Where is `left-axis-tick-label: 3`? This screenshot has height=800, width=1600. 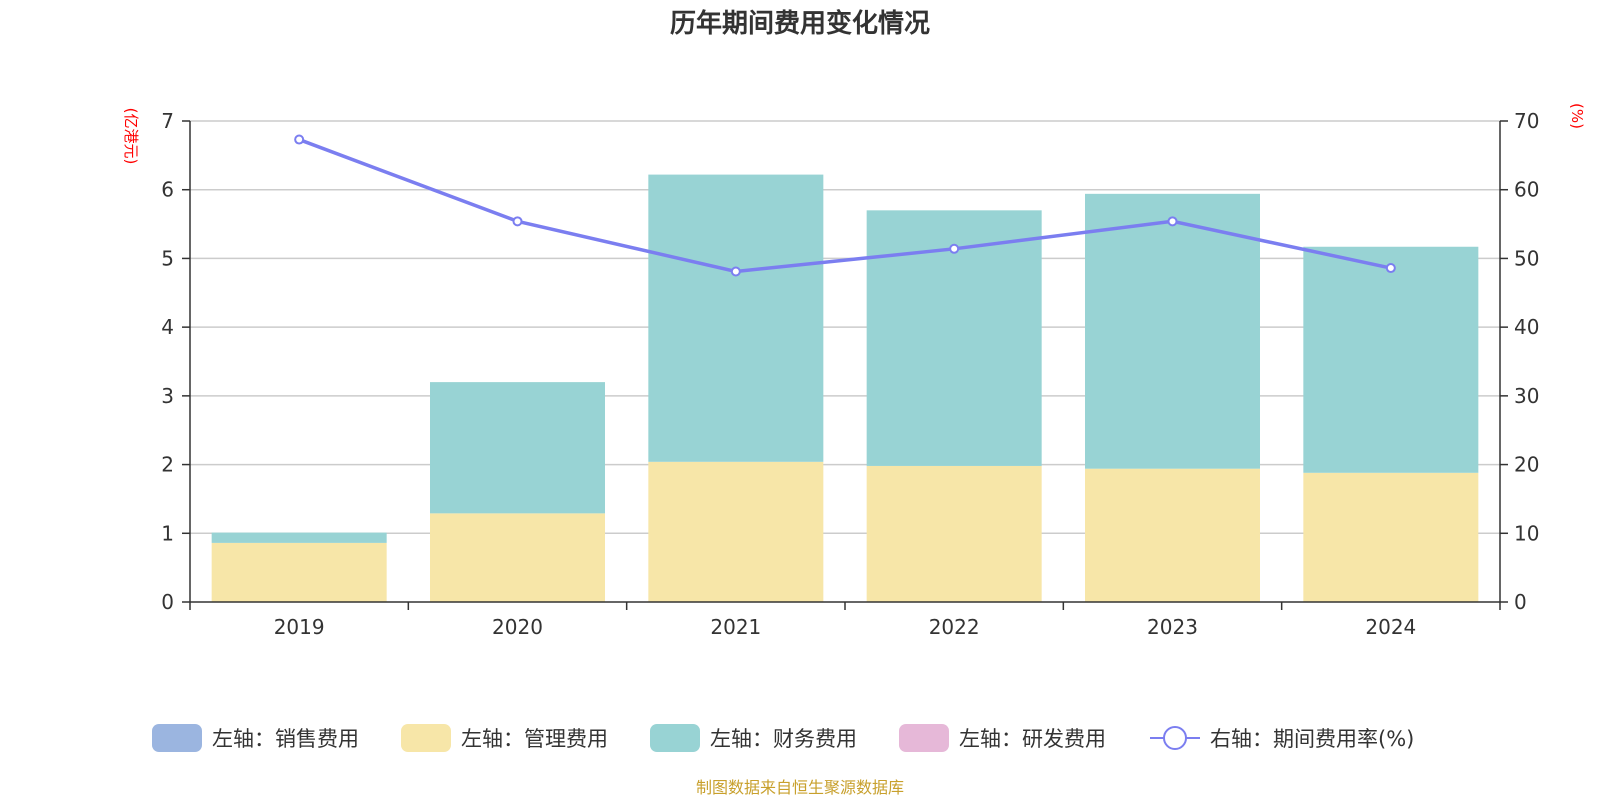 left-axis-tick-label: 3 is located at coordinates (167, 396).